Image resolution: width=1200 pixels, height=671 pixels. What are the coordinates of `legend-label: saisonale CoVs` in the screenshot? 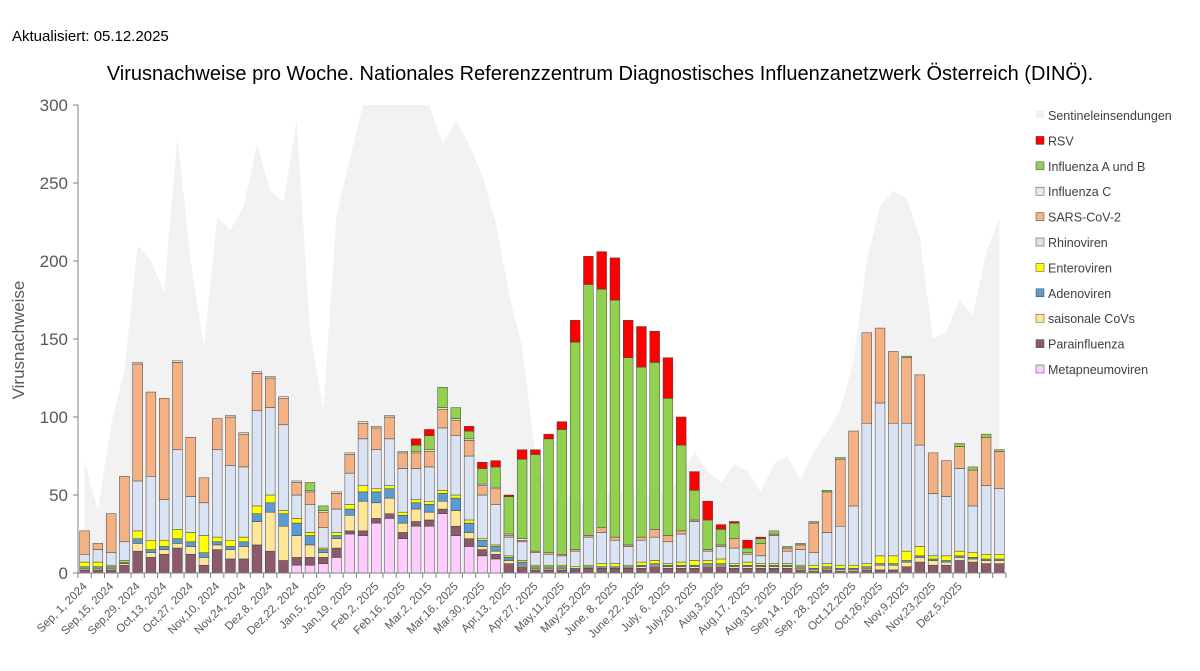 It's located at (1091, 319).